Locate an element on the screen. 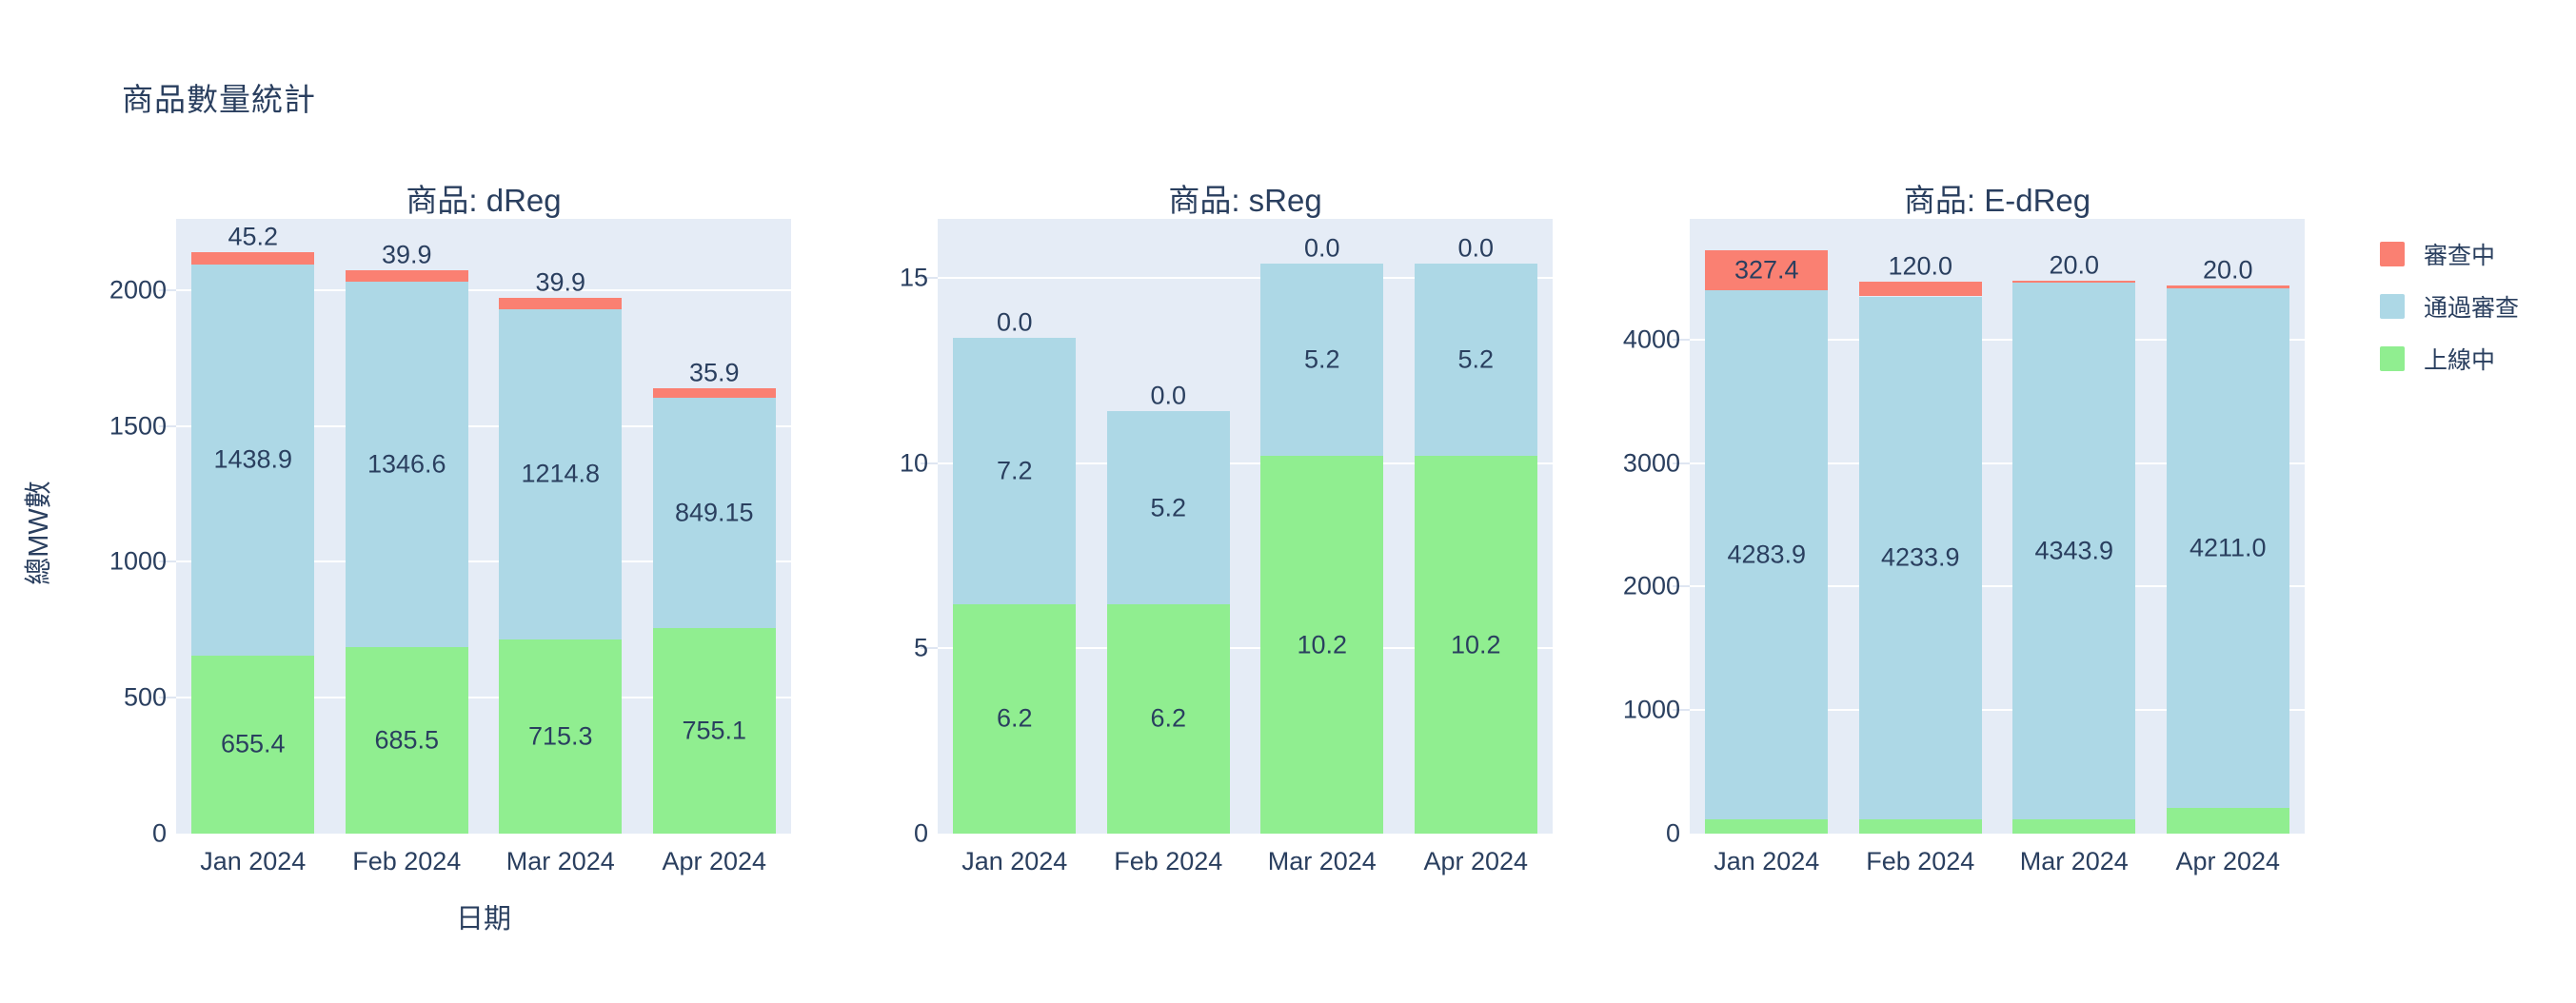  bar-value-label: 327.4 is located at coordinates (1766, 270).